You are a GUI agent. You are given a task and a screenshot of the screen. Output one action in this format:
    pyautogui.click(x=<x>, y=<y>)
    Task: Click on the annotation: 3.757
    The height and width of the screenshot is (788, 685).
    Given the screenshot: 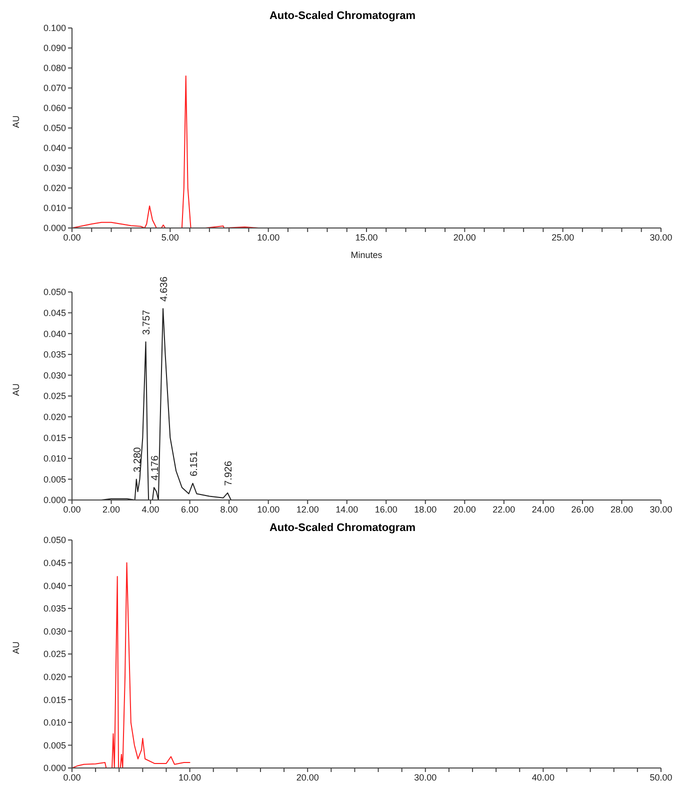 What is the action you would take?
    pyautogui.click(x=147, y=322)
    